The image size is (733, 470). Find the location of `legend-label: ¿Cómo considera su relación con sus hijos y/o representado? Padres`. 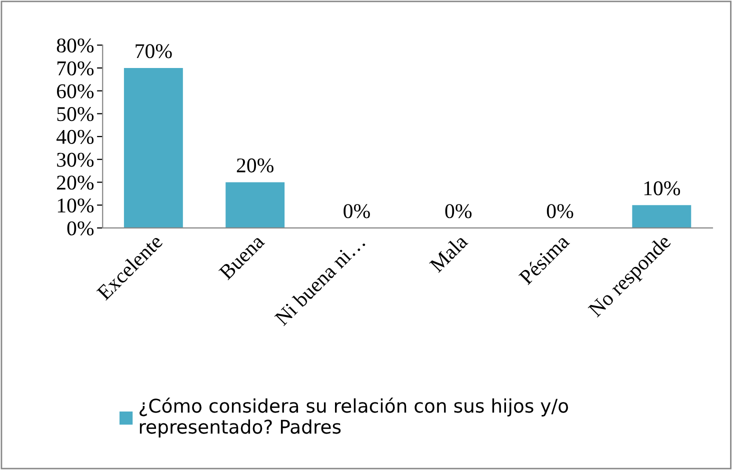

legend-label: ¿Cómo considera su relación con sus hijos y/o representado? Padres is located at coordinates (354, 418).